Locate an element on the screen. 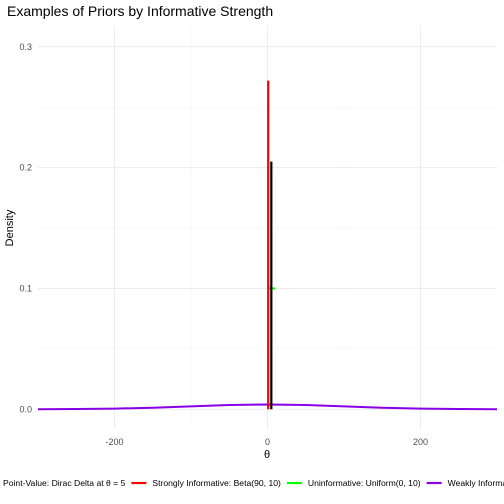 Image resolution: width=504 pixels, height=504 pixels. y-axis-title: Density is located at coordinates (10, 227).